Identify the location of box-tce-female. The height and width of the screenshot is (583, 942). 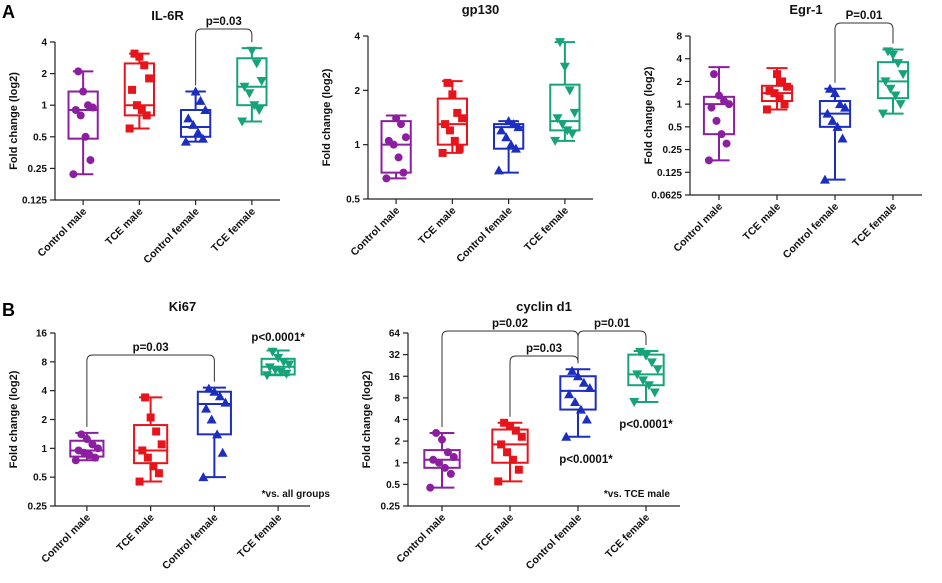
(565, 92).